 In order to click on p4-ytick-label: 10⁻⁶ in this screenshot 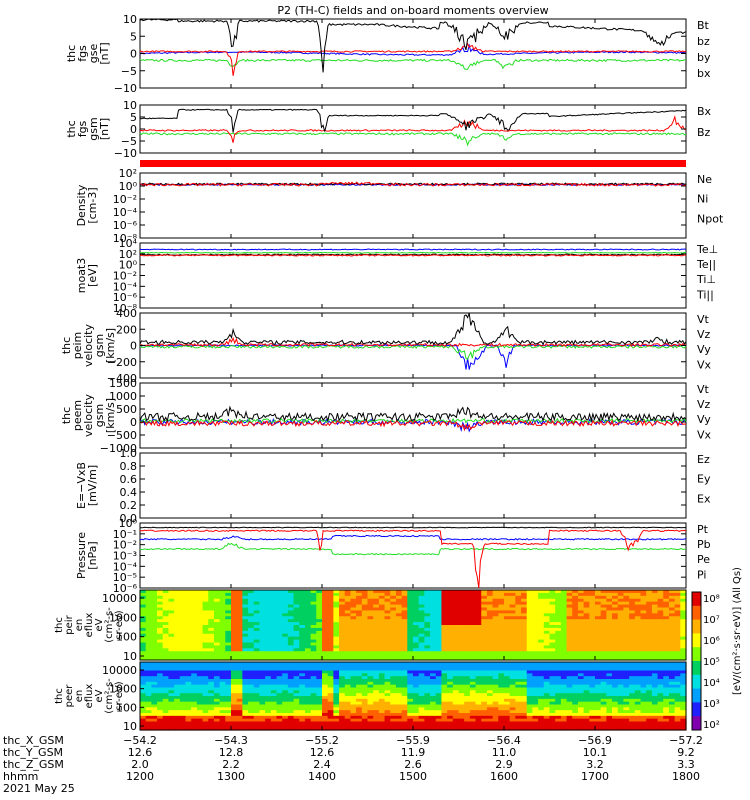, I will do `click(125, 297)`.